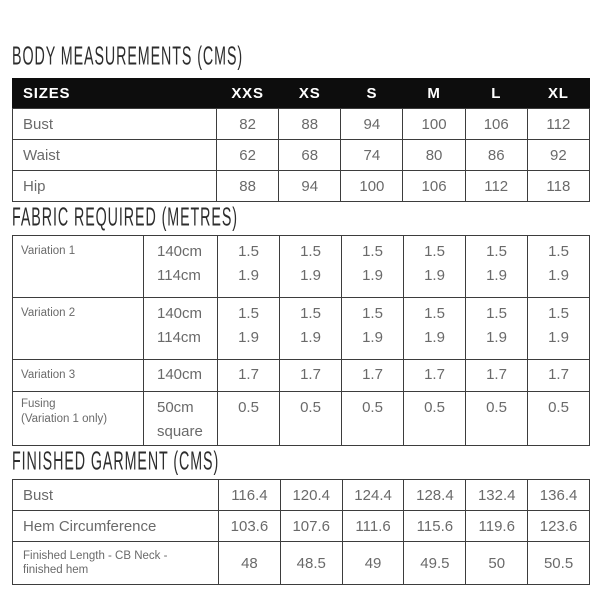 The height and width of the screenshot is (600, 600). I want to click on value-cell: 132.4, so click(497, 495).